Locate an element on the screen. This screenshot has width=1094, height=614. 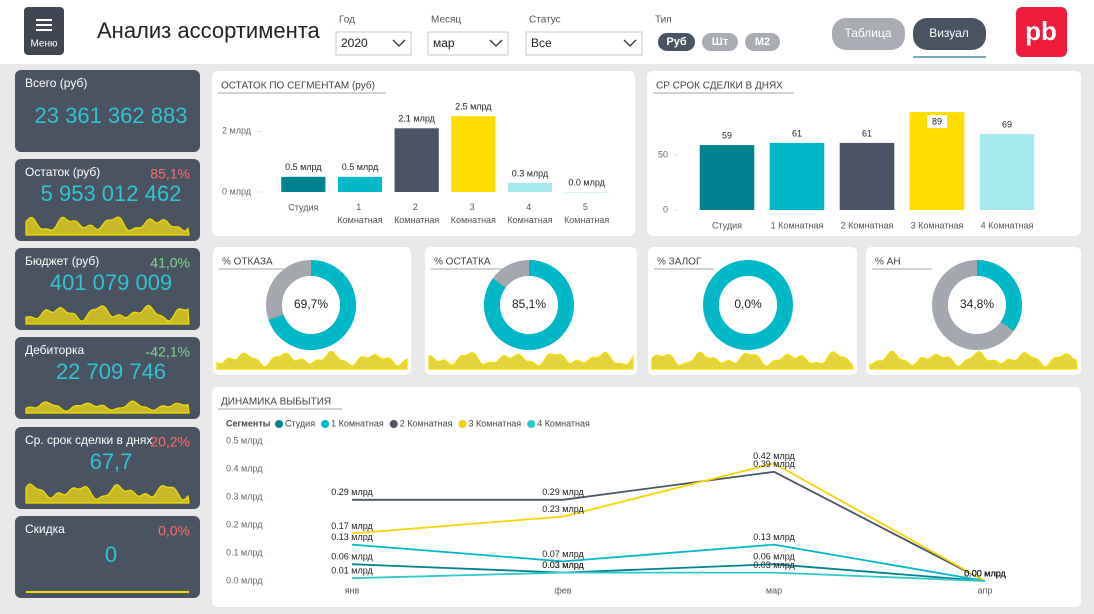
logo is located at coordinates (1041, 32).